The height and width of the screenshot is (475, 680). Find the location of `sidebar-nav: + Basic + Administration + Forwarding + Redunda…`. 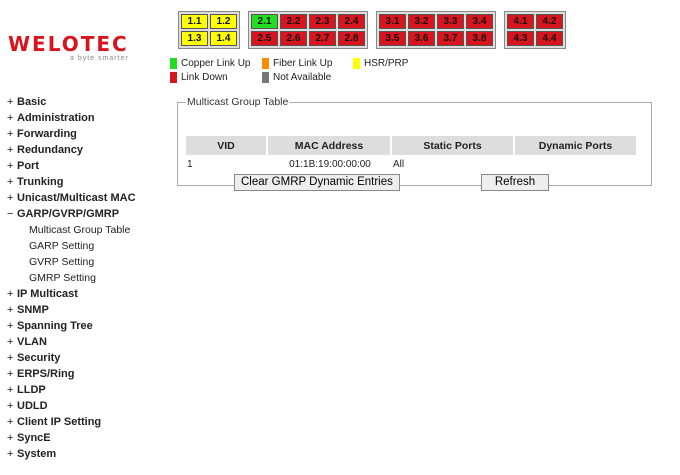

sidebar-nav: + Basic + Administration + Forwarding + Redunda… is located at coordinates (71, 278).